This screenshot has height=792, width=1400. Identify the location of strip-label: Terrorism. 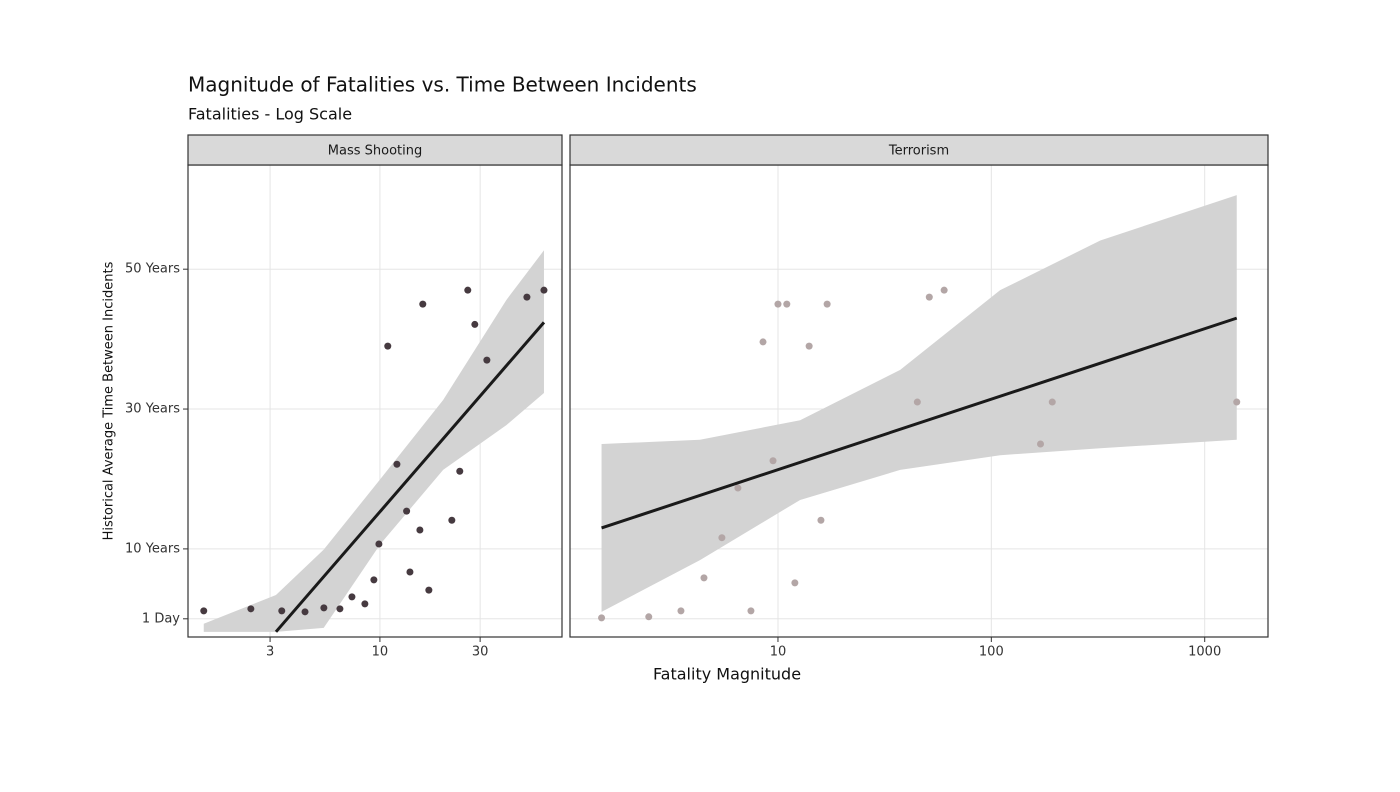
(918, 151).